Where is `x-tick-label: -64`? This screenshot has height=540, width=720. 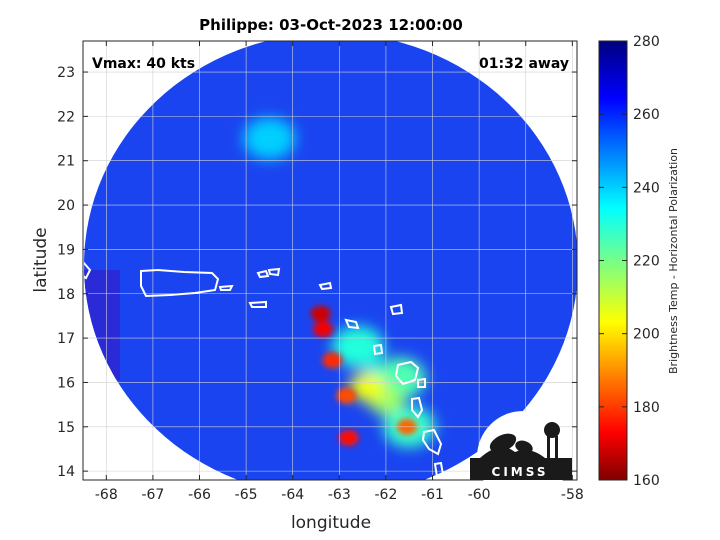
x-tick-label: -64 is located at coordinates (292, 495).